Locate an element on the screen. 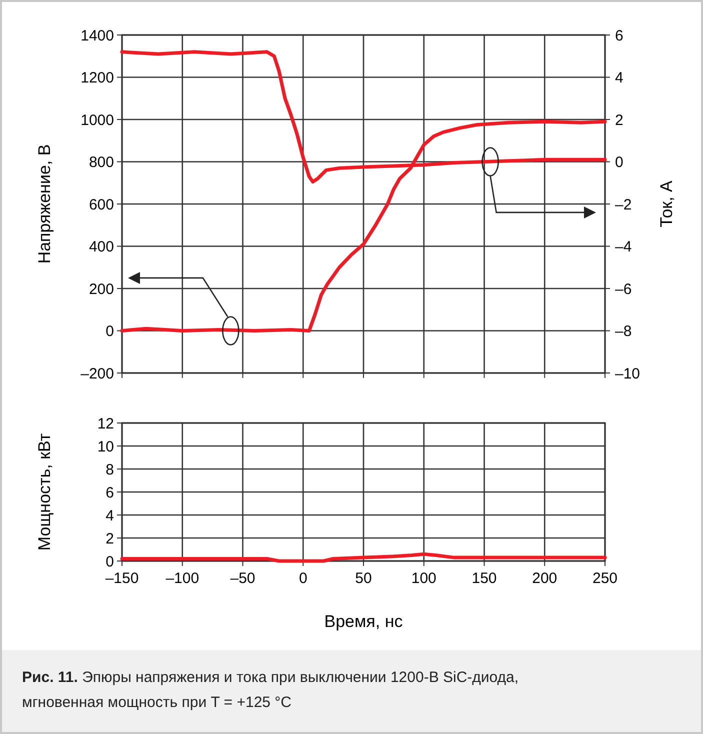  x-tick-label: –50 is located at coordinates (243, 578).